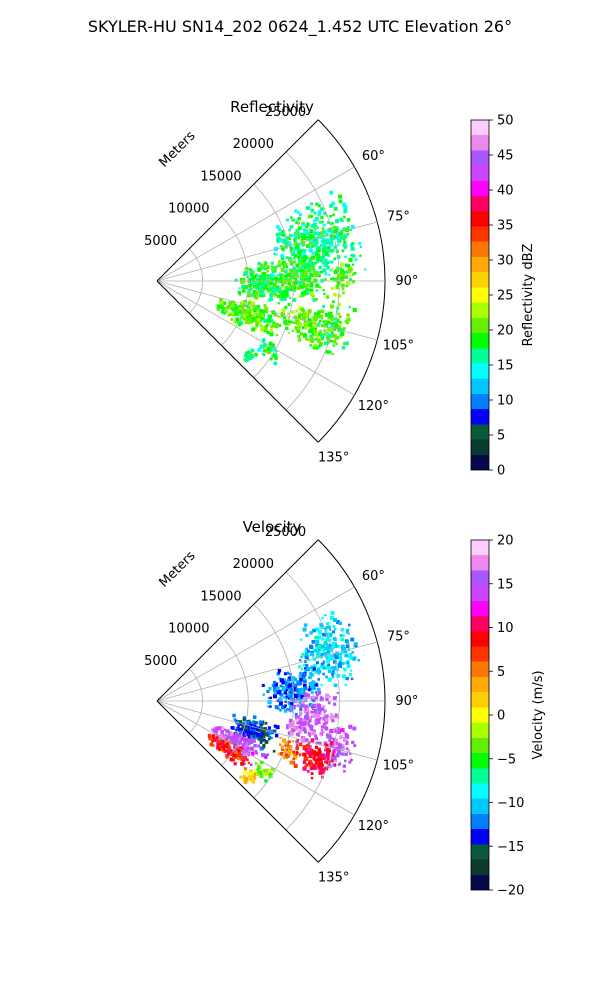  I want to click on radial-tick-label: 10000, so click(188, 629).